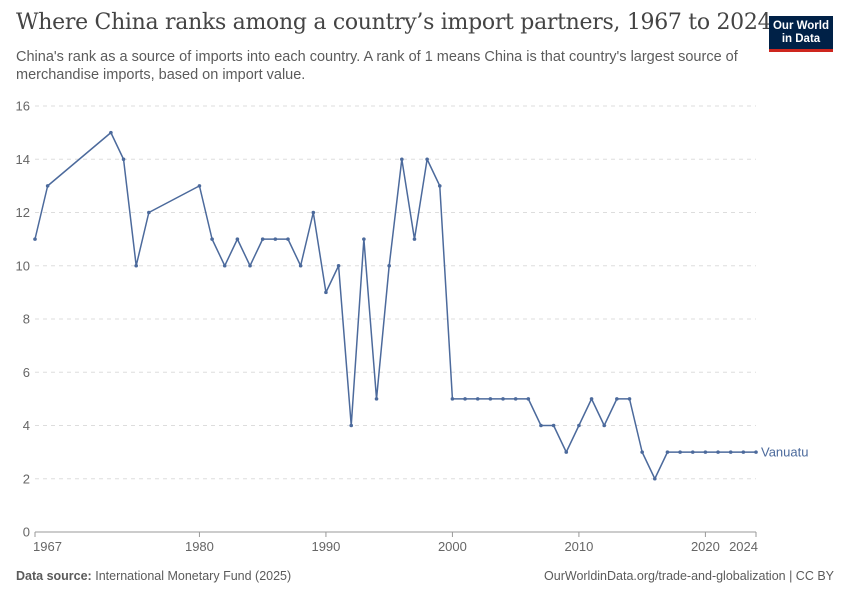  What do you see at coordinates (193, 576) in the screenshot?
I see `data-source-text: International Monetary Fund (2025)` at bounding box center [193, 576].